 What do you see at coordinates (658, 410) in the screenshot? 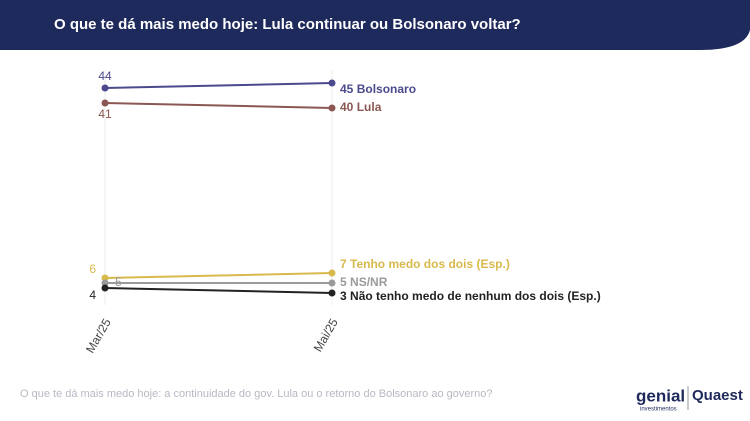
I see `logo-sub: investimentos` at bounding box center [658, 410].